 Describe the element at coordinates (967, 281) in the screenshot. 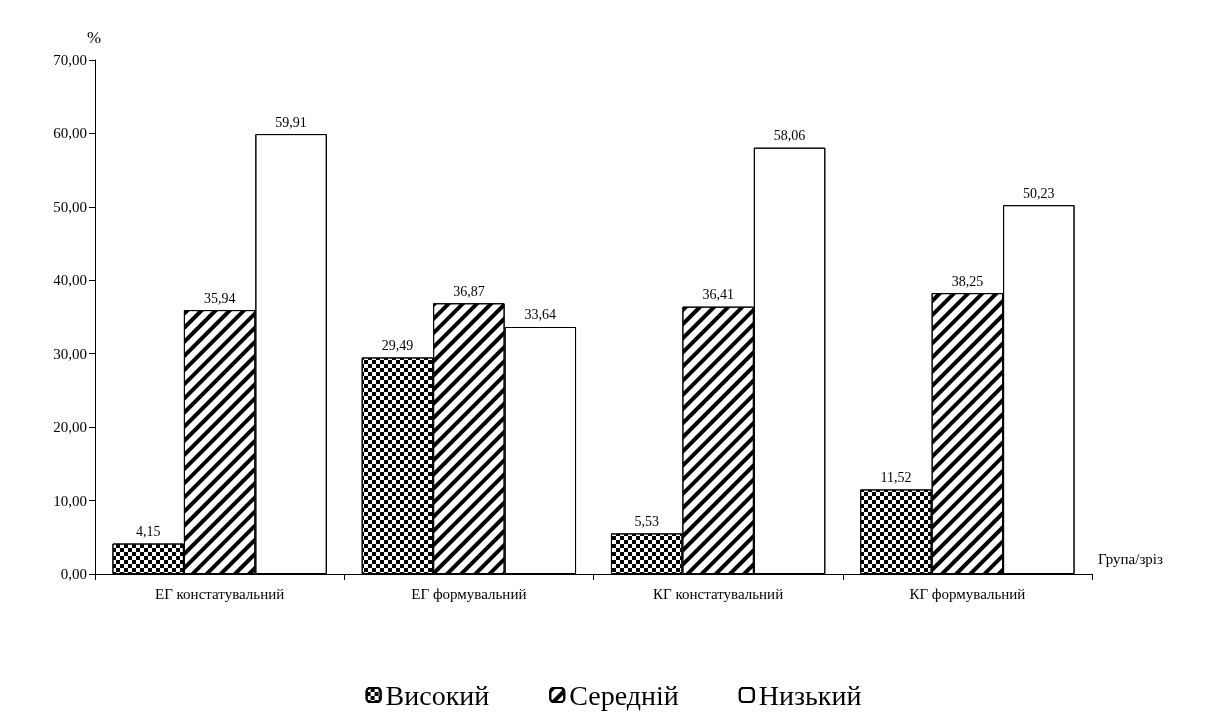

I see `data-label: 38,25` at that location.